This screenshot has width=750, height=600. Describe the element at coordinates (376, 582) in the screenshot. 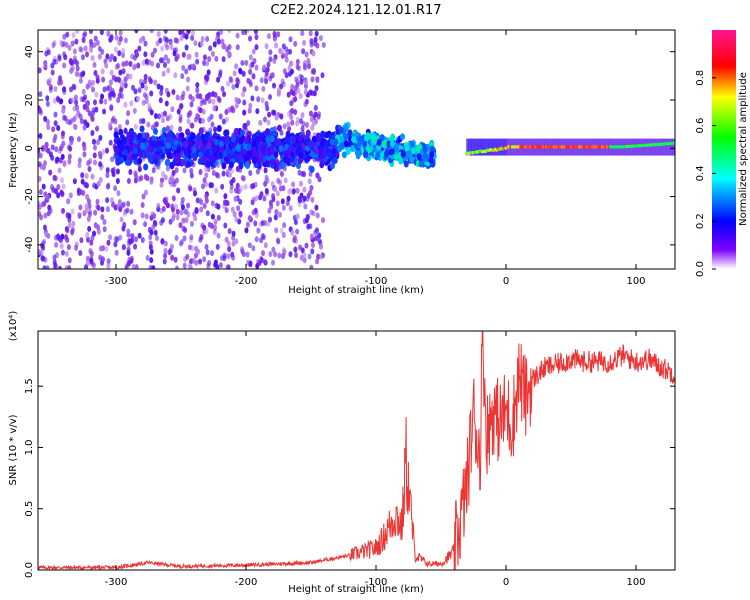

I see `snr-xtick-label: -100` at that location.